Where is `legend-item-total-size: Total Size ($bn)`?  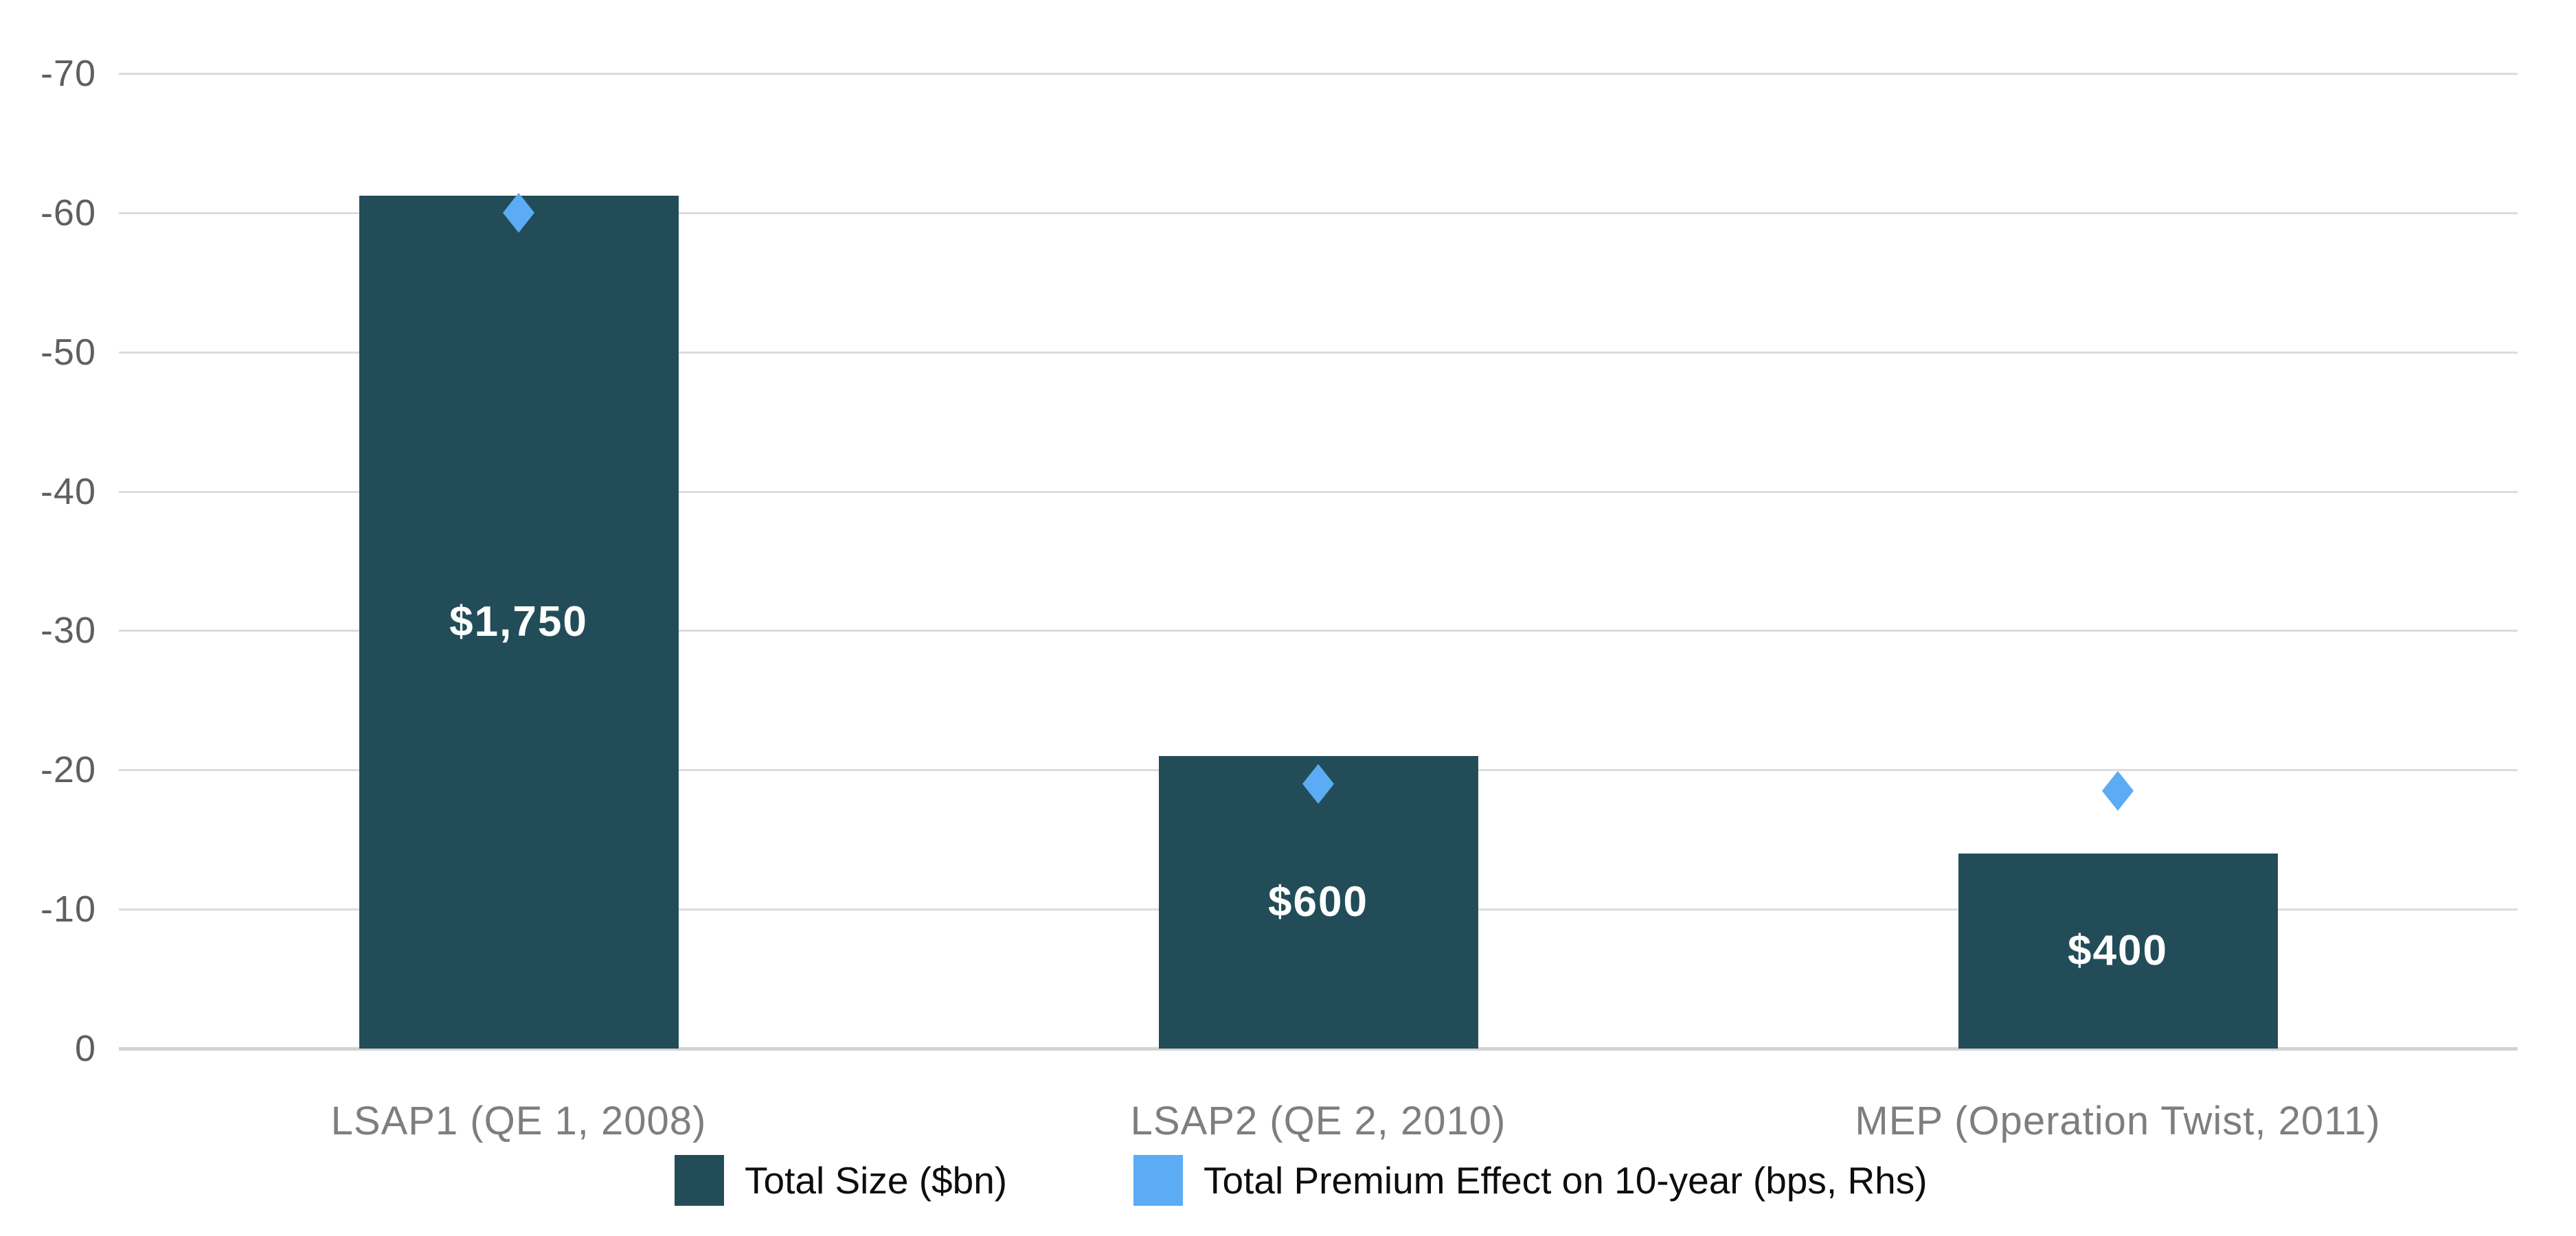 legend-item-total-size: Total Size ($bn) is located at coordinates (841, 1180).